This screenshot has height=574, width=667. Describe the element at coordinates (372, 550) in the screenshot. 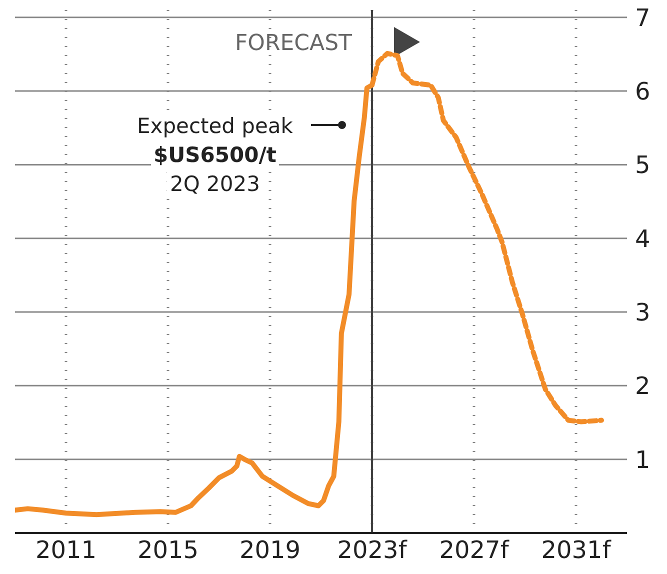

I see `x-tick-label: 2023f` at that location.